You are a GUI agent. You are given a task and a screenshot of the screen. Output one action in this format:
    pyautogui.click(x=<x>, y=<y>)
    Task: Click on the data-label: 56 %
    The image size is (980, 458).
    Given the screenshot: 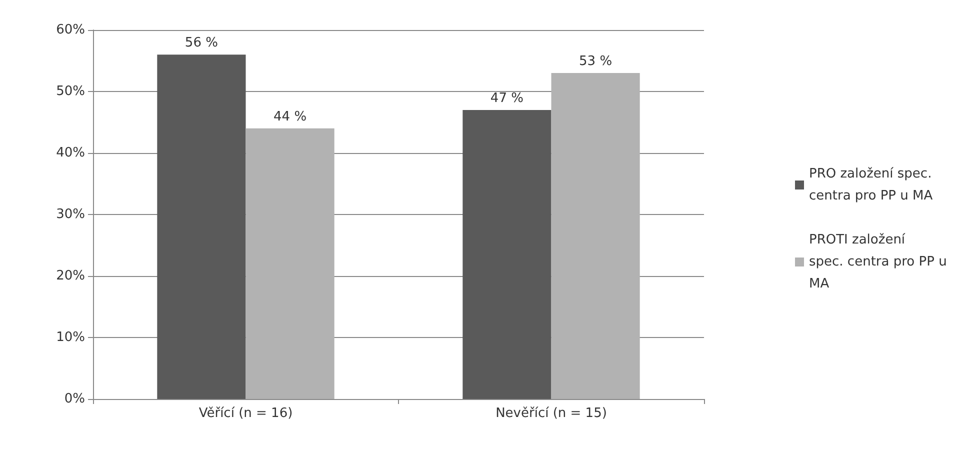 What is the action you would take?
    pyautogui.click(x=201, y=43)
    